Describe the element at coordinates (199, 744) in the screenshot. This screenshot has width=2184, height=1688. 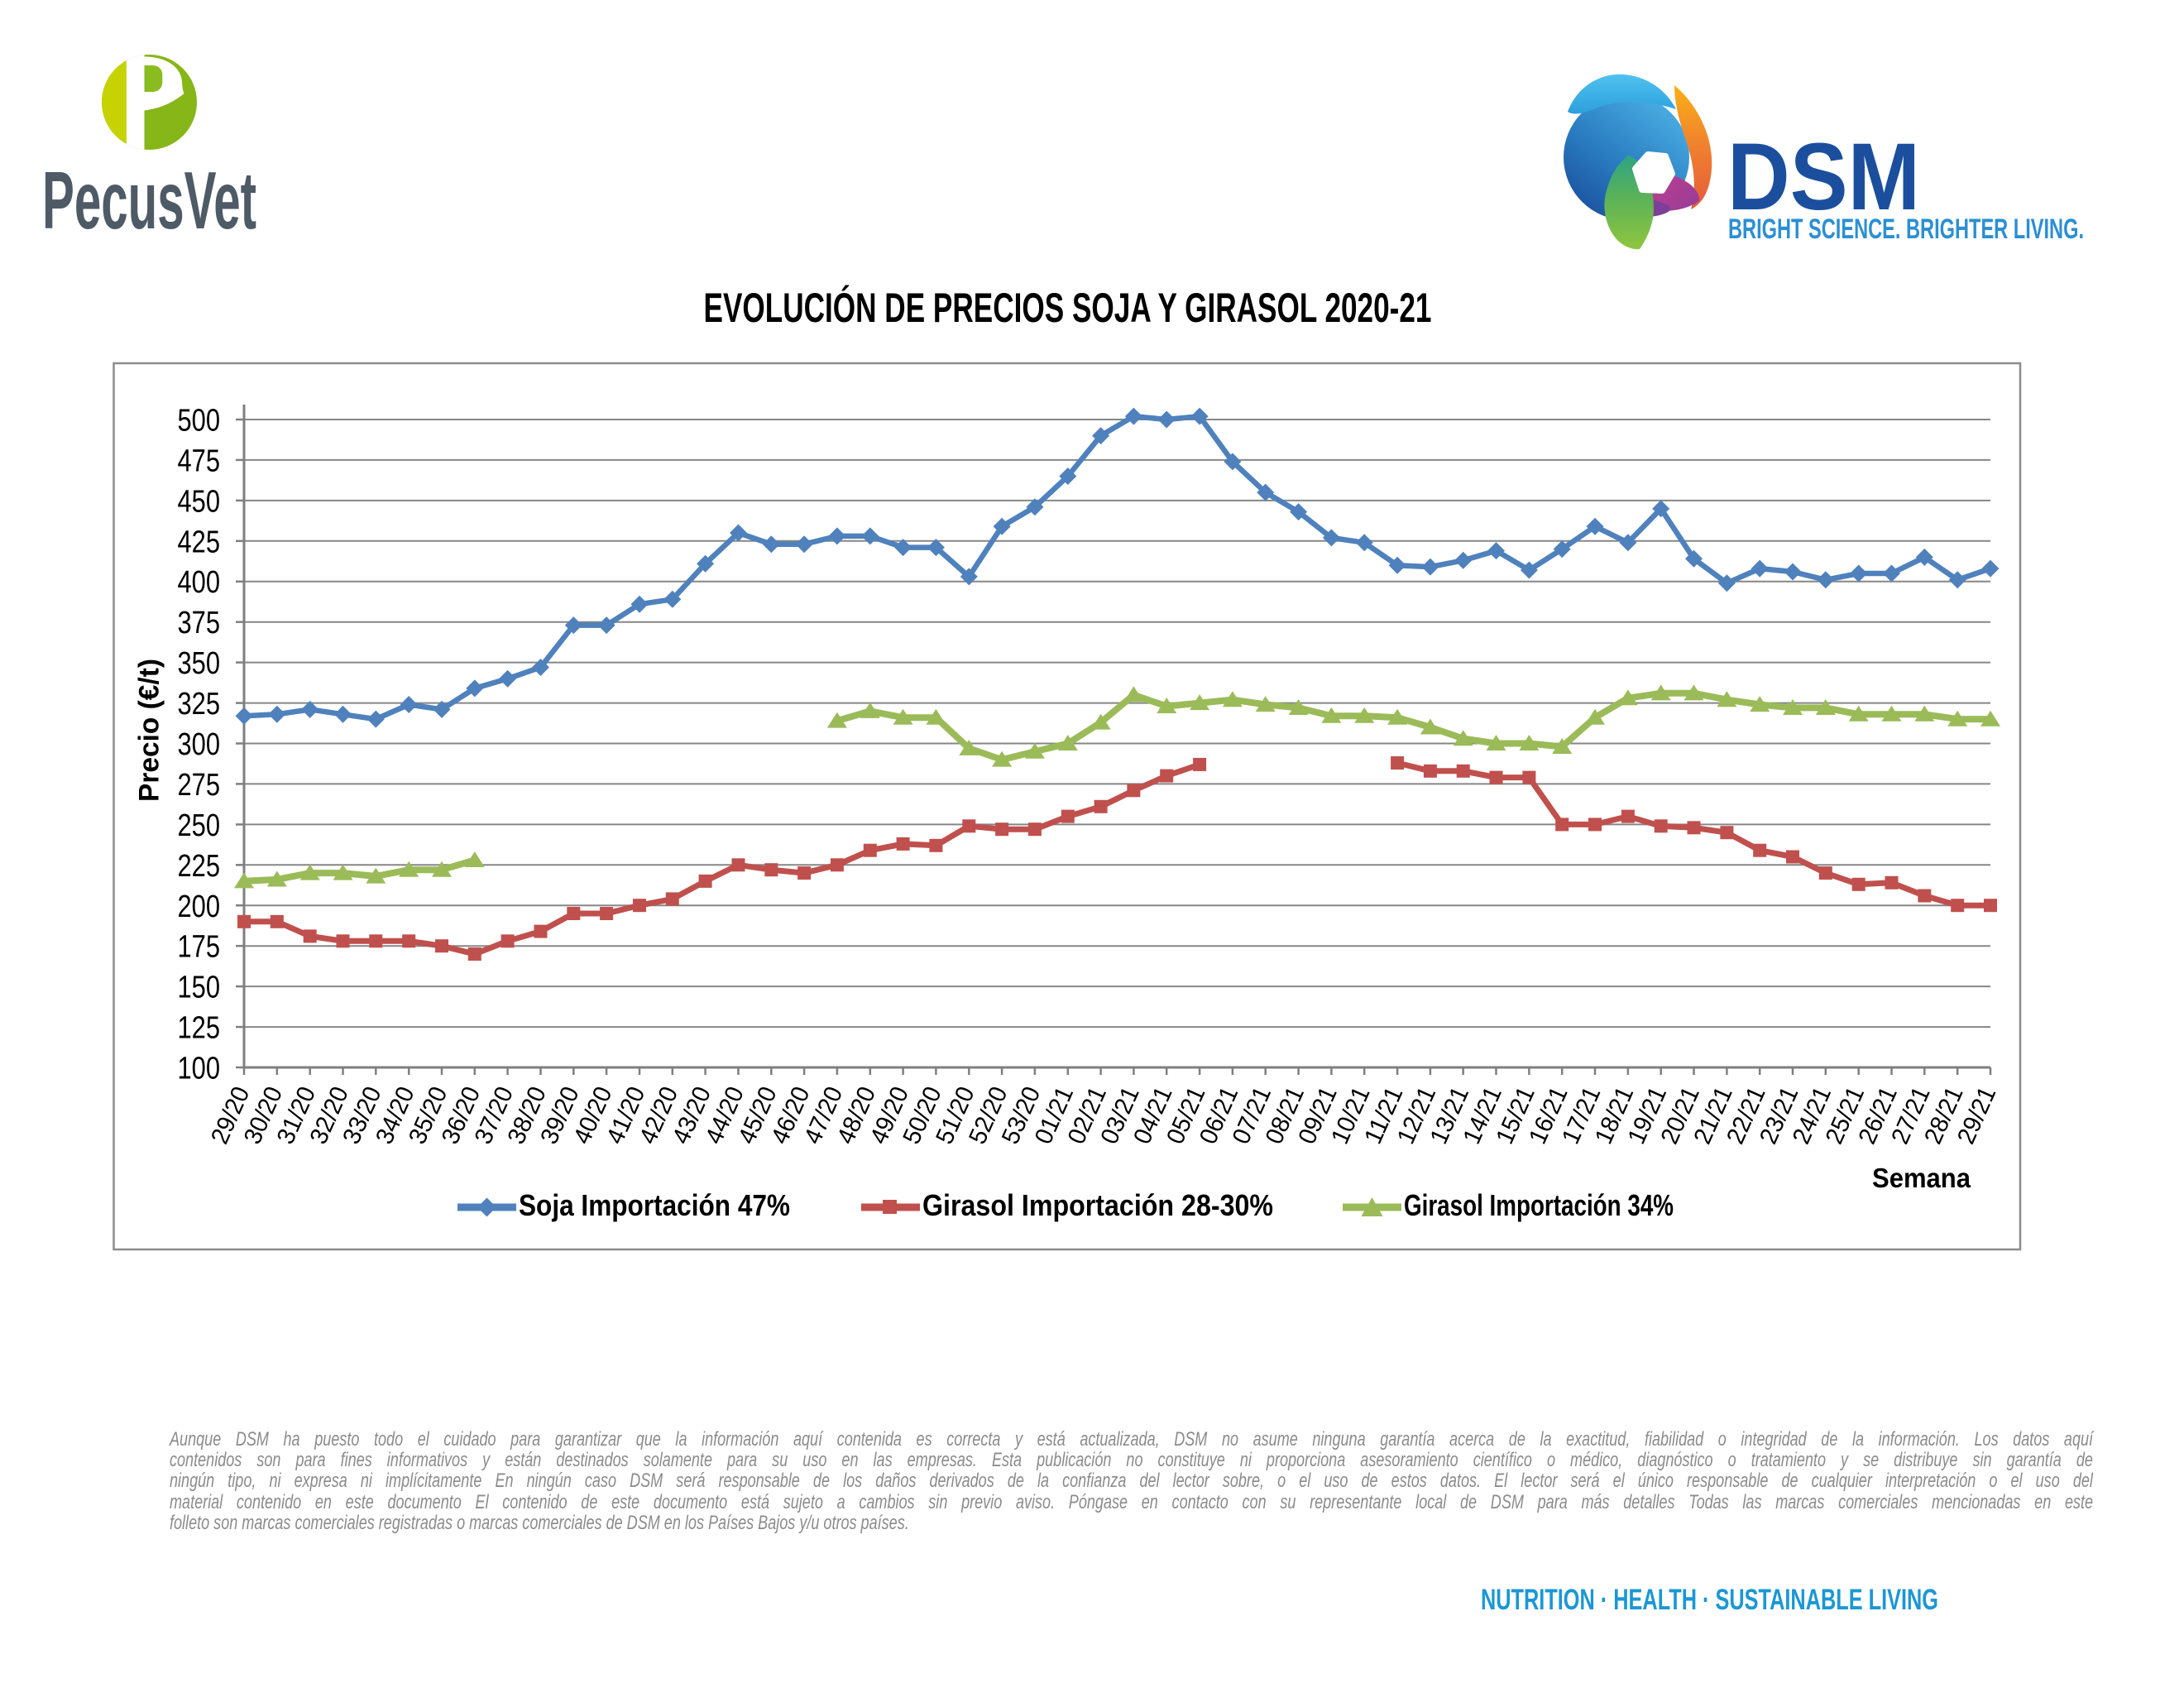
I see `svg-text: 300` at that location.